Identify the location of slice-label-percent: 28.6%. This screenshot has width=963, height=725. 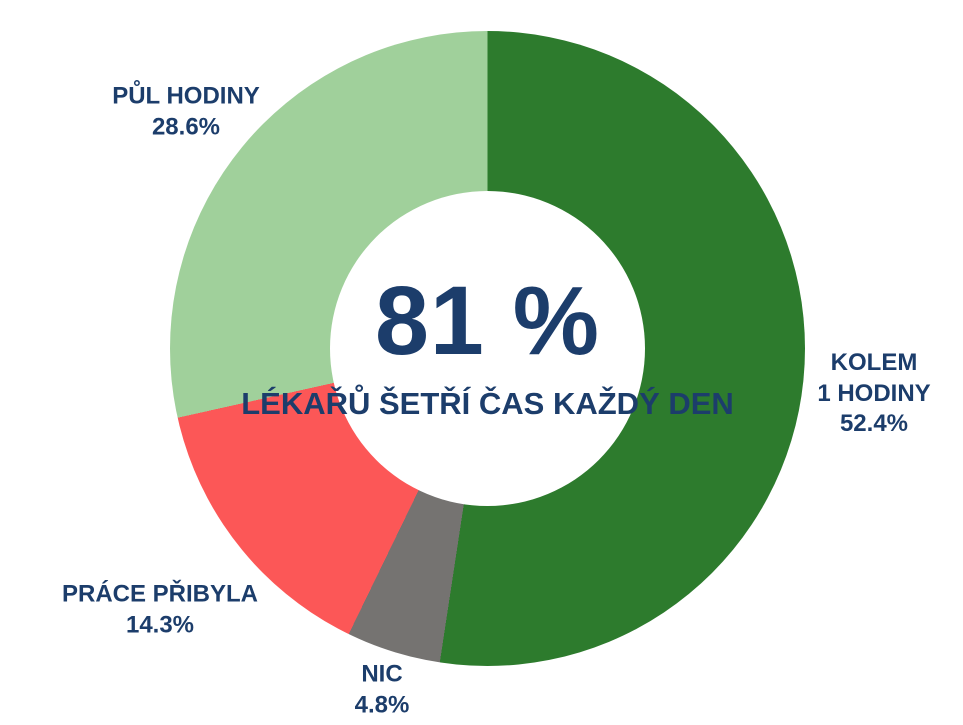
(186, 126).